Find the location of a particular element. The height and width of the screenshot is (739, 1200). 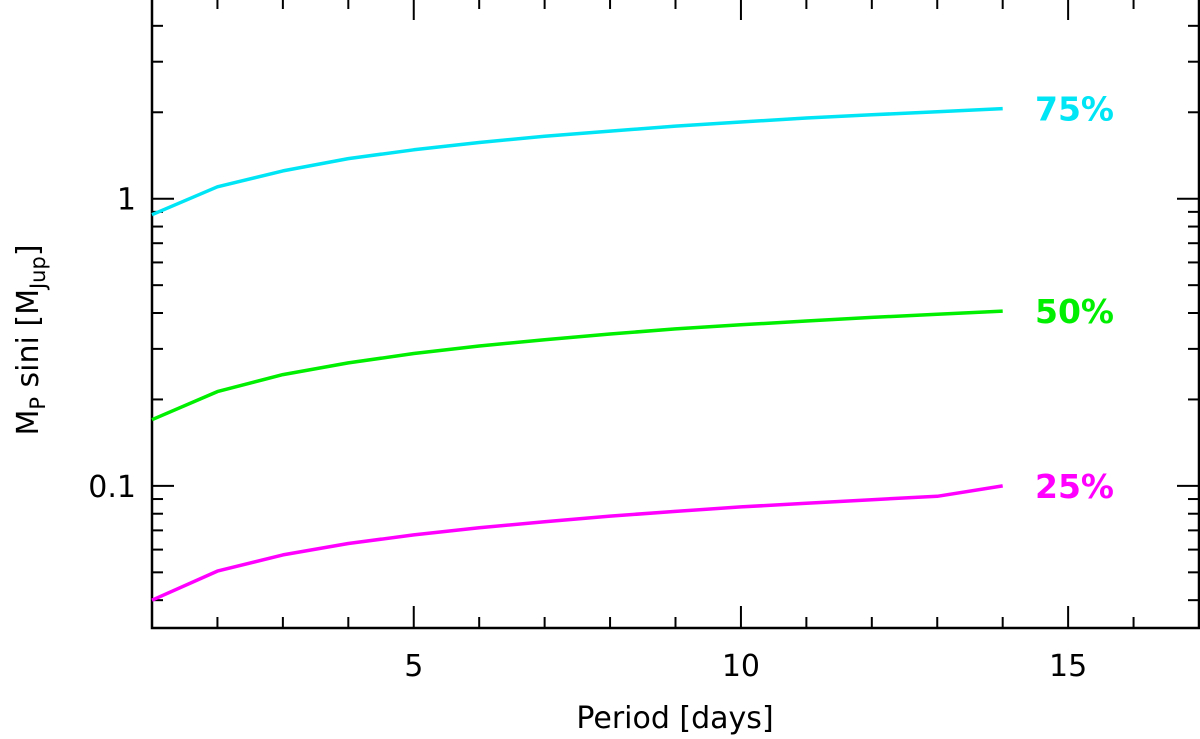

series-label: 50% is located at coordinates (1074, 311).